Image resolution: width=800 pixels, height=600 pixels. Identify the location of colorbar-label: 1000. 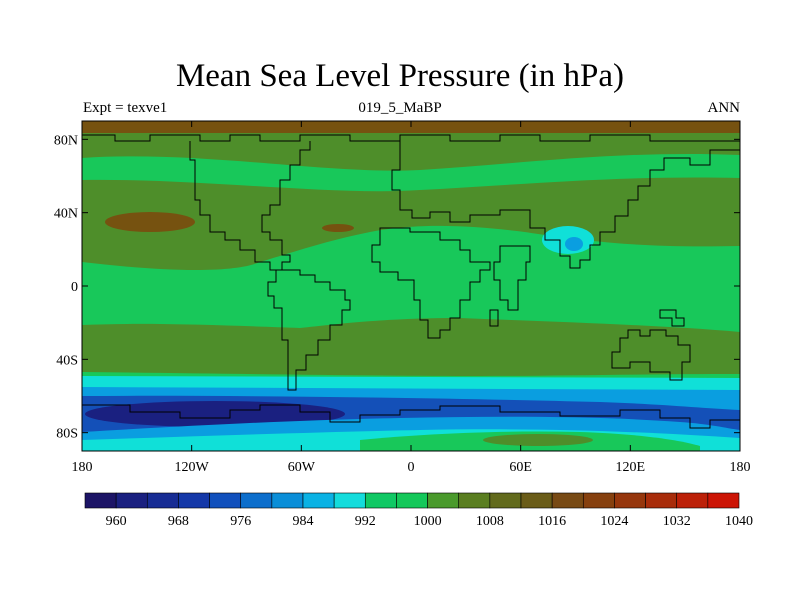
(428, 521).